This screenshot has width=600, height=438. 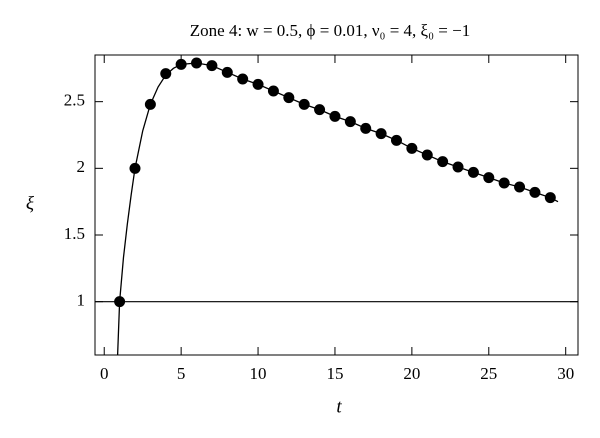 I want to click on x-axis-label: t, so click(x=339, y=406).